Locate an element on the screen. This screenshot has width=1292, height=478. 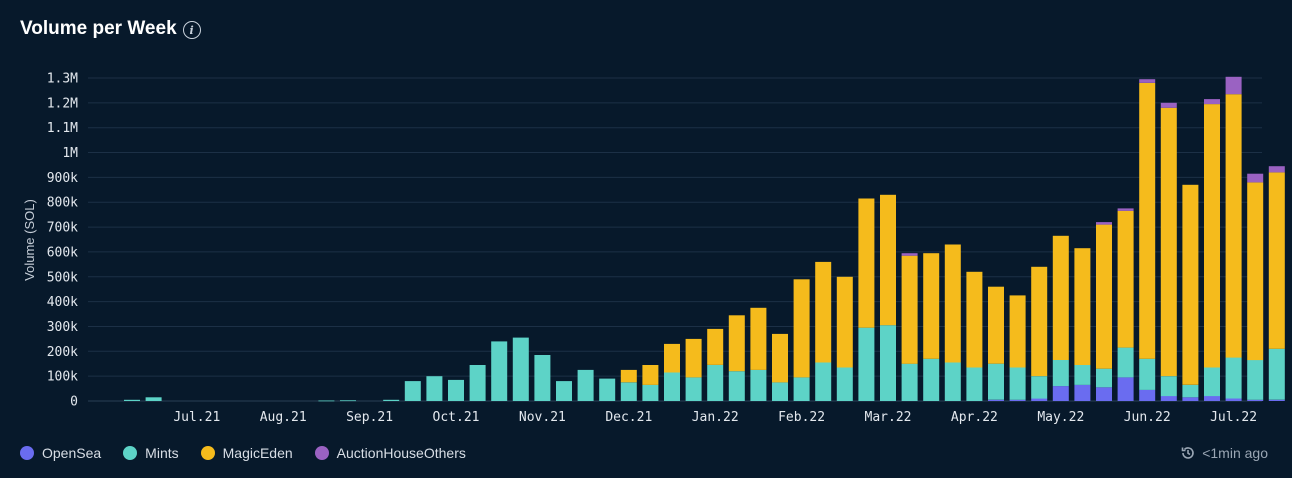
legend-item-opensea: OpenSea is located at coordinates (60, 453).